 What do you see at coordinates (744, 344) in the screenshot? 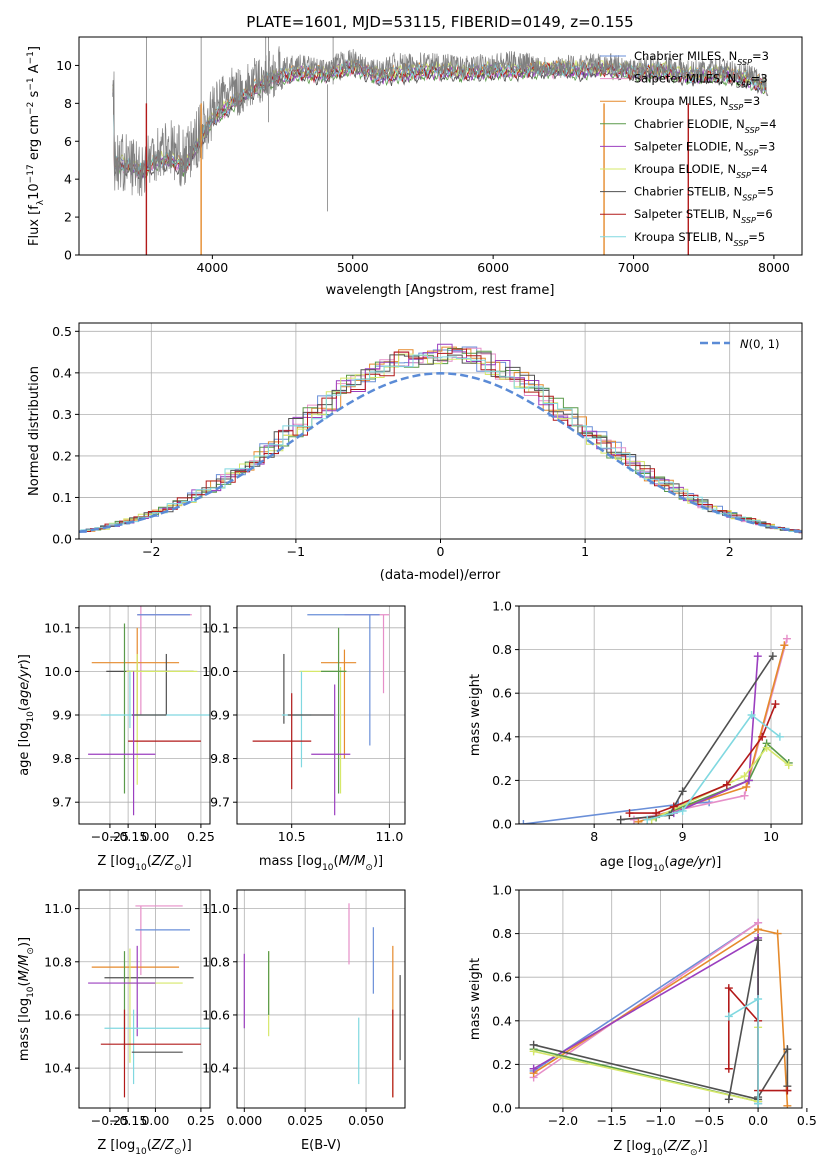
I see `legend-label-n: N` at bounding box center [744, 344].